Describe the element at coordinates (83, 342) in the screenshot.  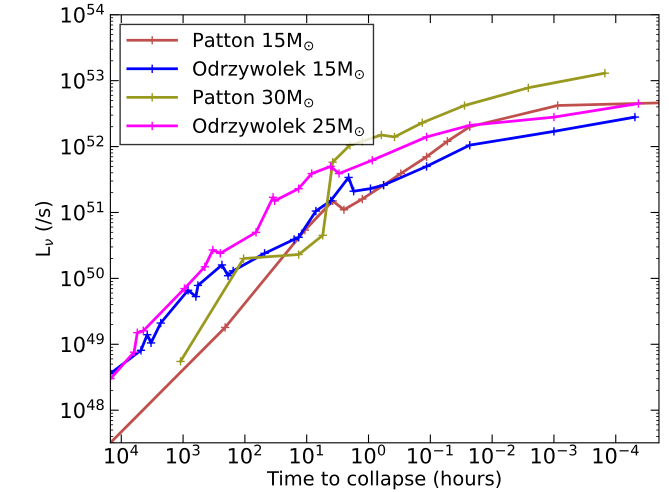
I see `y-tick-label: 10$^{49}$` at that location.